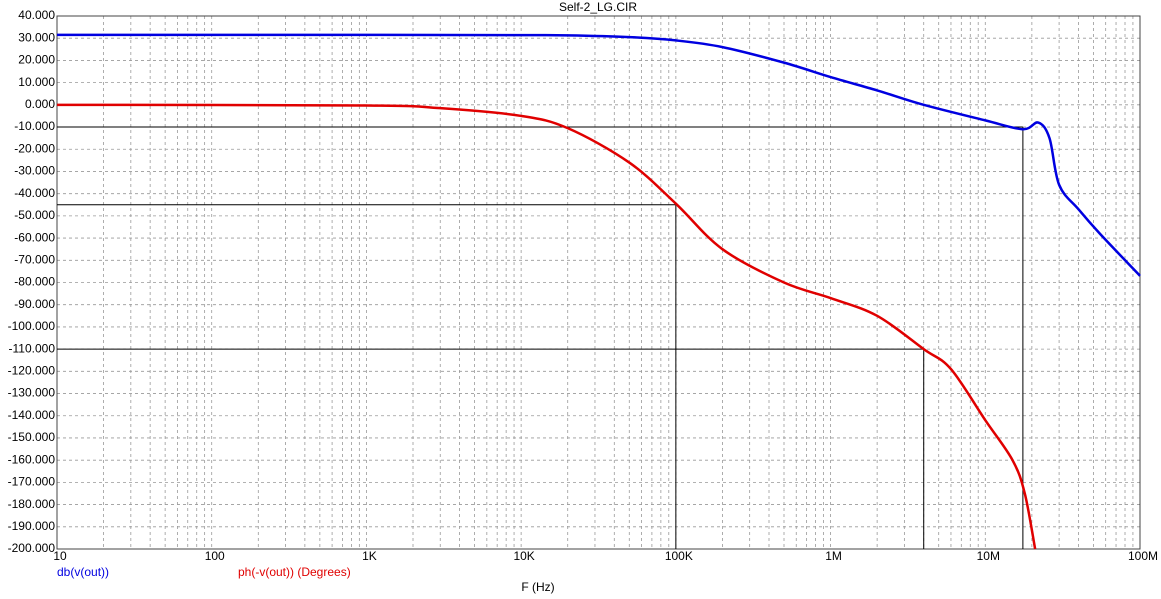 The image size is (1161, 599). I want to click on y-tick-label: 40.000, so click(36, 15).